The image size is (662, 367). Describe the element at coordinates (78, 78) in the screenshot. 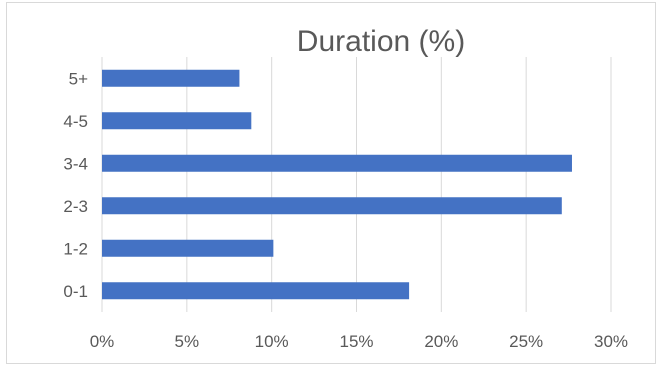

I see `y-category-label: 5+` at that location.